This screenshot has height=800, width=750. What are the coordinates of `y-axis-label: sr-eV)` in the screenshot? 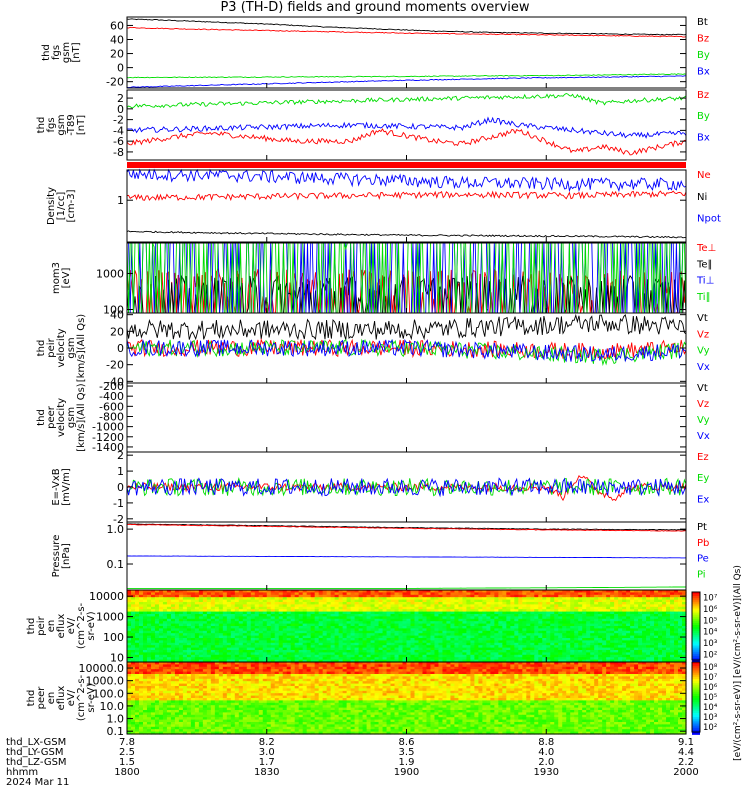 It's located at (91, 625).